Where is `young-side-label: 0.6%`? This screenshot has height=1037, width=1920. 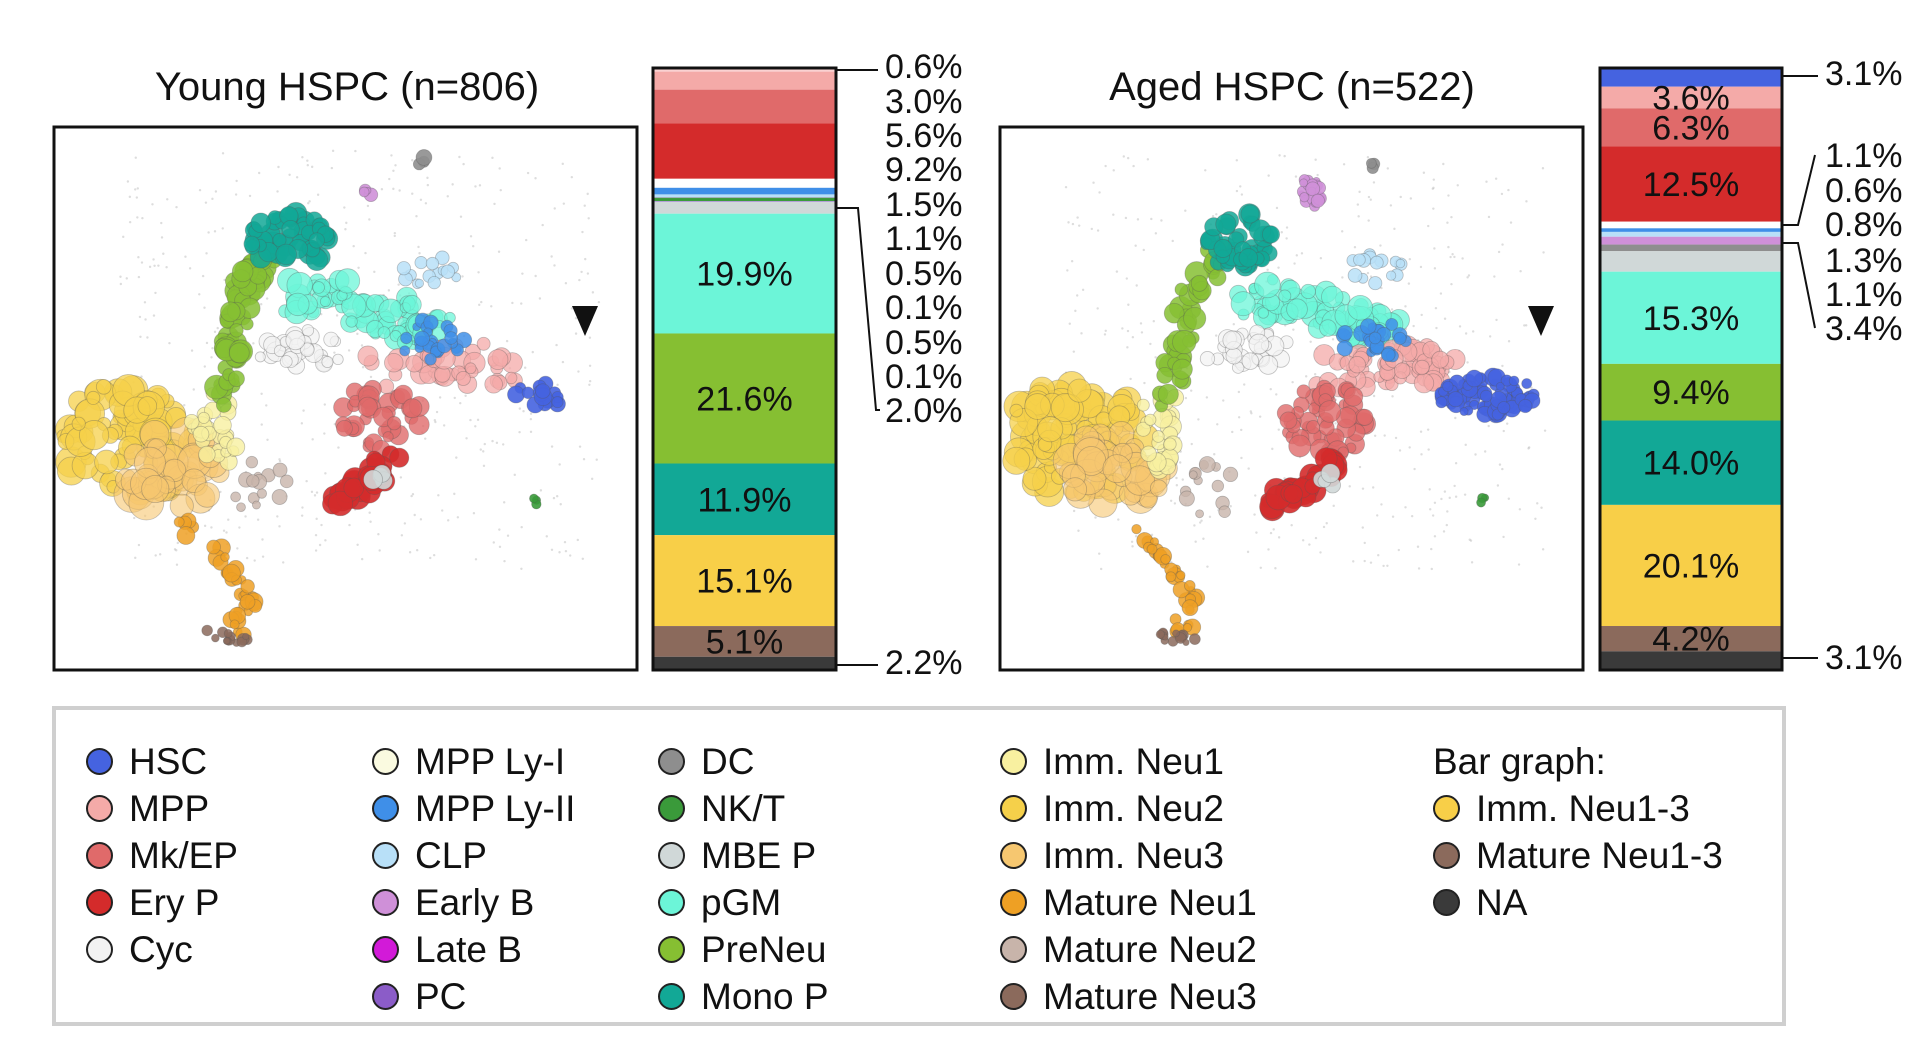
young-side-label: 0.6% is located at coordinates (924, 67).